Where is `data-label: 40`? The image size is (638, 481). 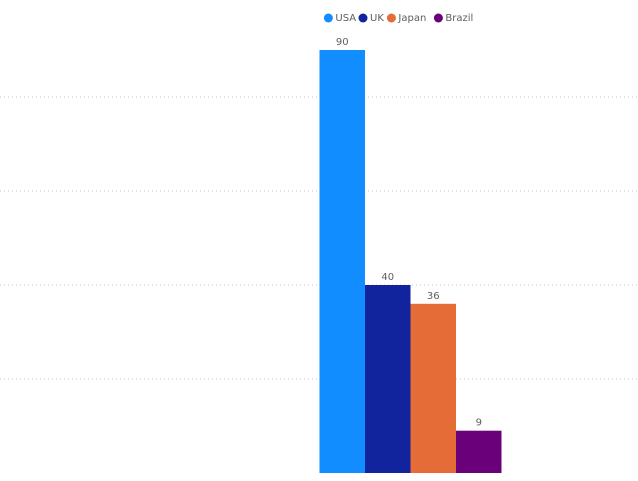
data-label: 40 is located at coordinates (387, 277).